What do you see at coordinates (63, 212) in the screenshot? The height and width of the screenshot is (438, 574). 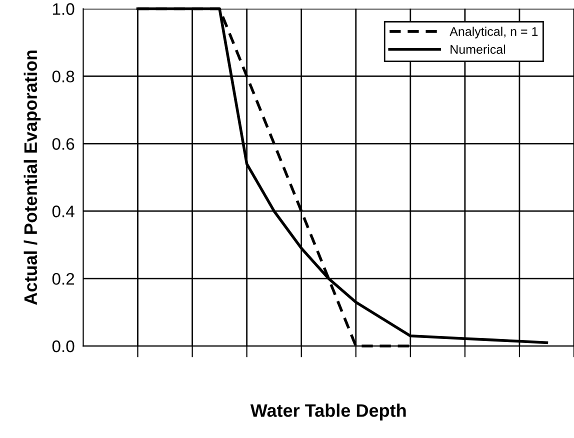 I see `y-tick-label: 0.4` at bounding box center [63, 212].